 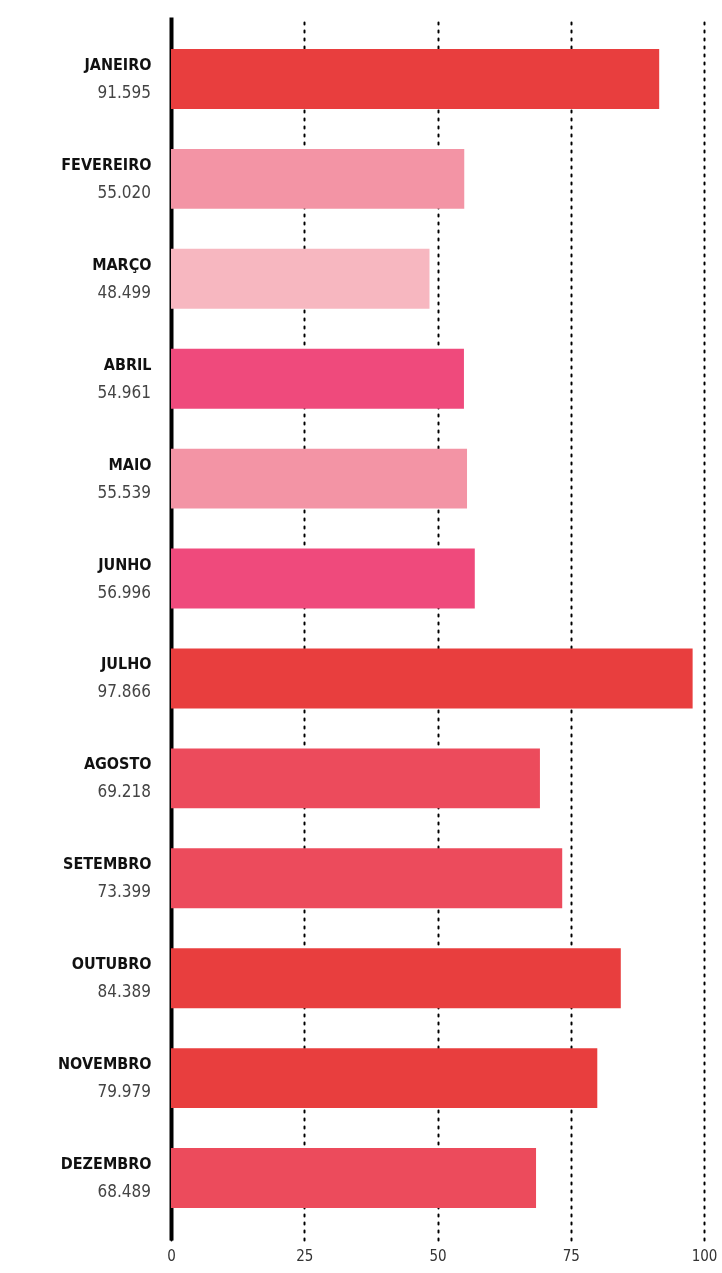 What do you see at coordinates (111, 964) in the screenshot?
I see `y-tick-label: OUTUBRO` at bounding box center [111, 964].